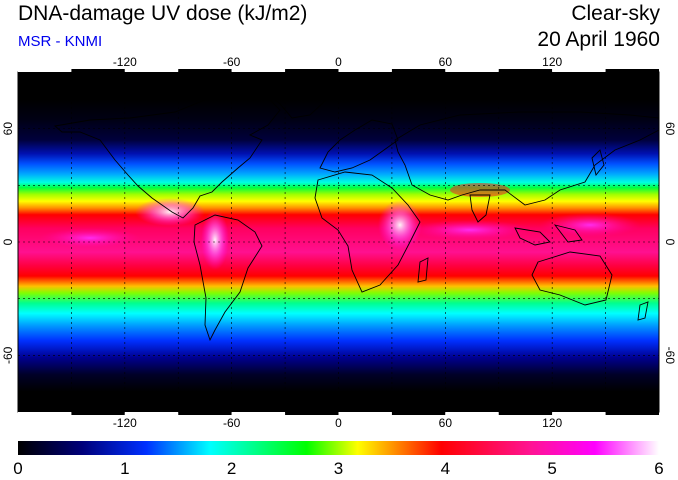 The image size is (678, 480). What do you see at coordinates (552, 423) in the screenshot?
I see `lon-label-bottom: 120` at bounding box center [552, 423].